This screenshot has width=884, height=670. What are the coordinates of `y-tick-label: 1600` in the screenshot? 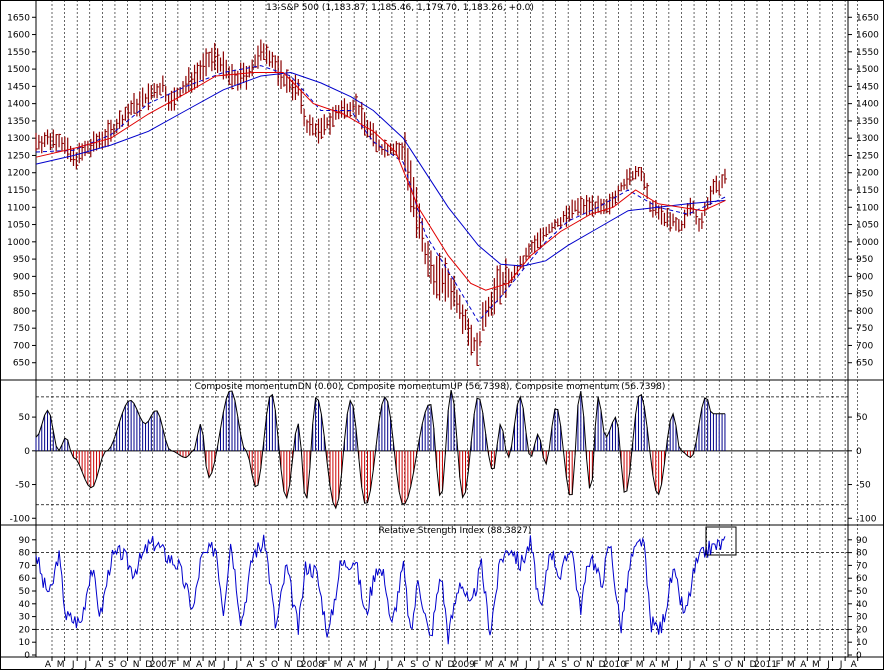 It's located at (867, 36).